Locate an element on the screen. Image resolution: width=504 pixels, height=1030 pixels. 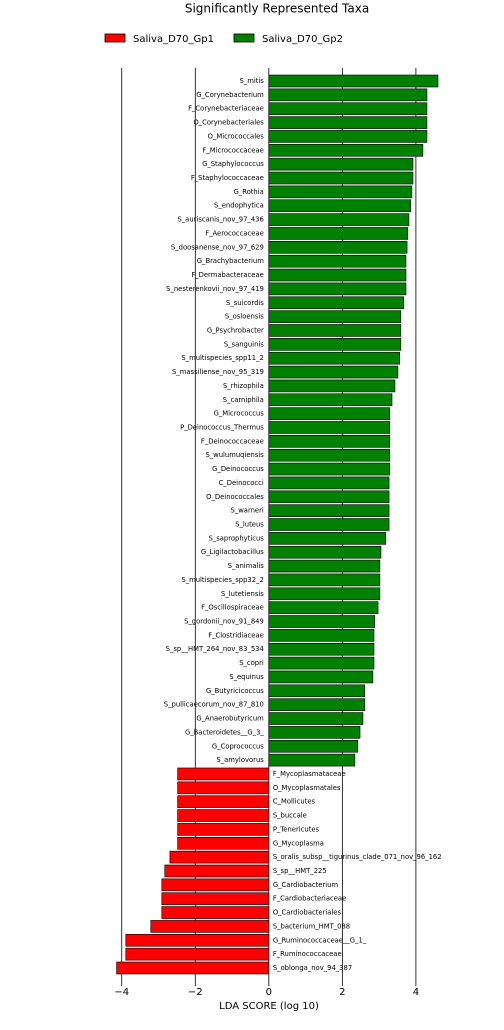
category-label: O_Mycoplasmatales is located at coordinates (307, 788).